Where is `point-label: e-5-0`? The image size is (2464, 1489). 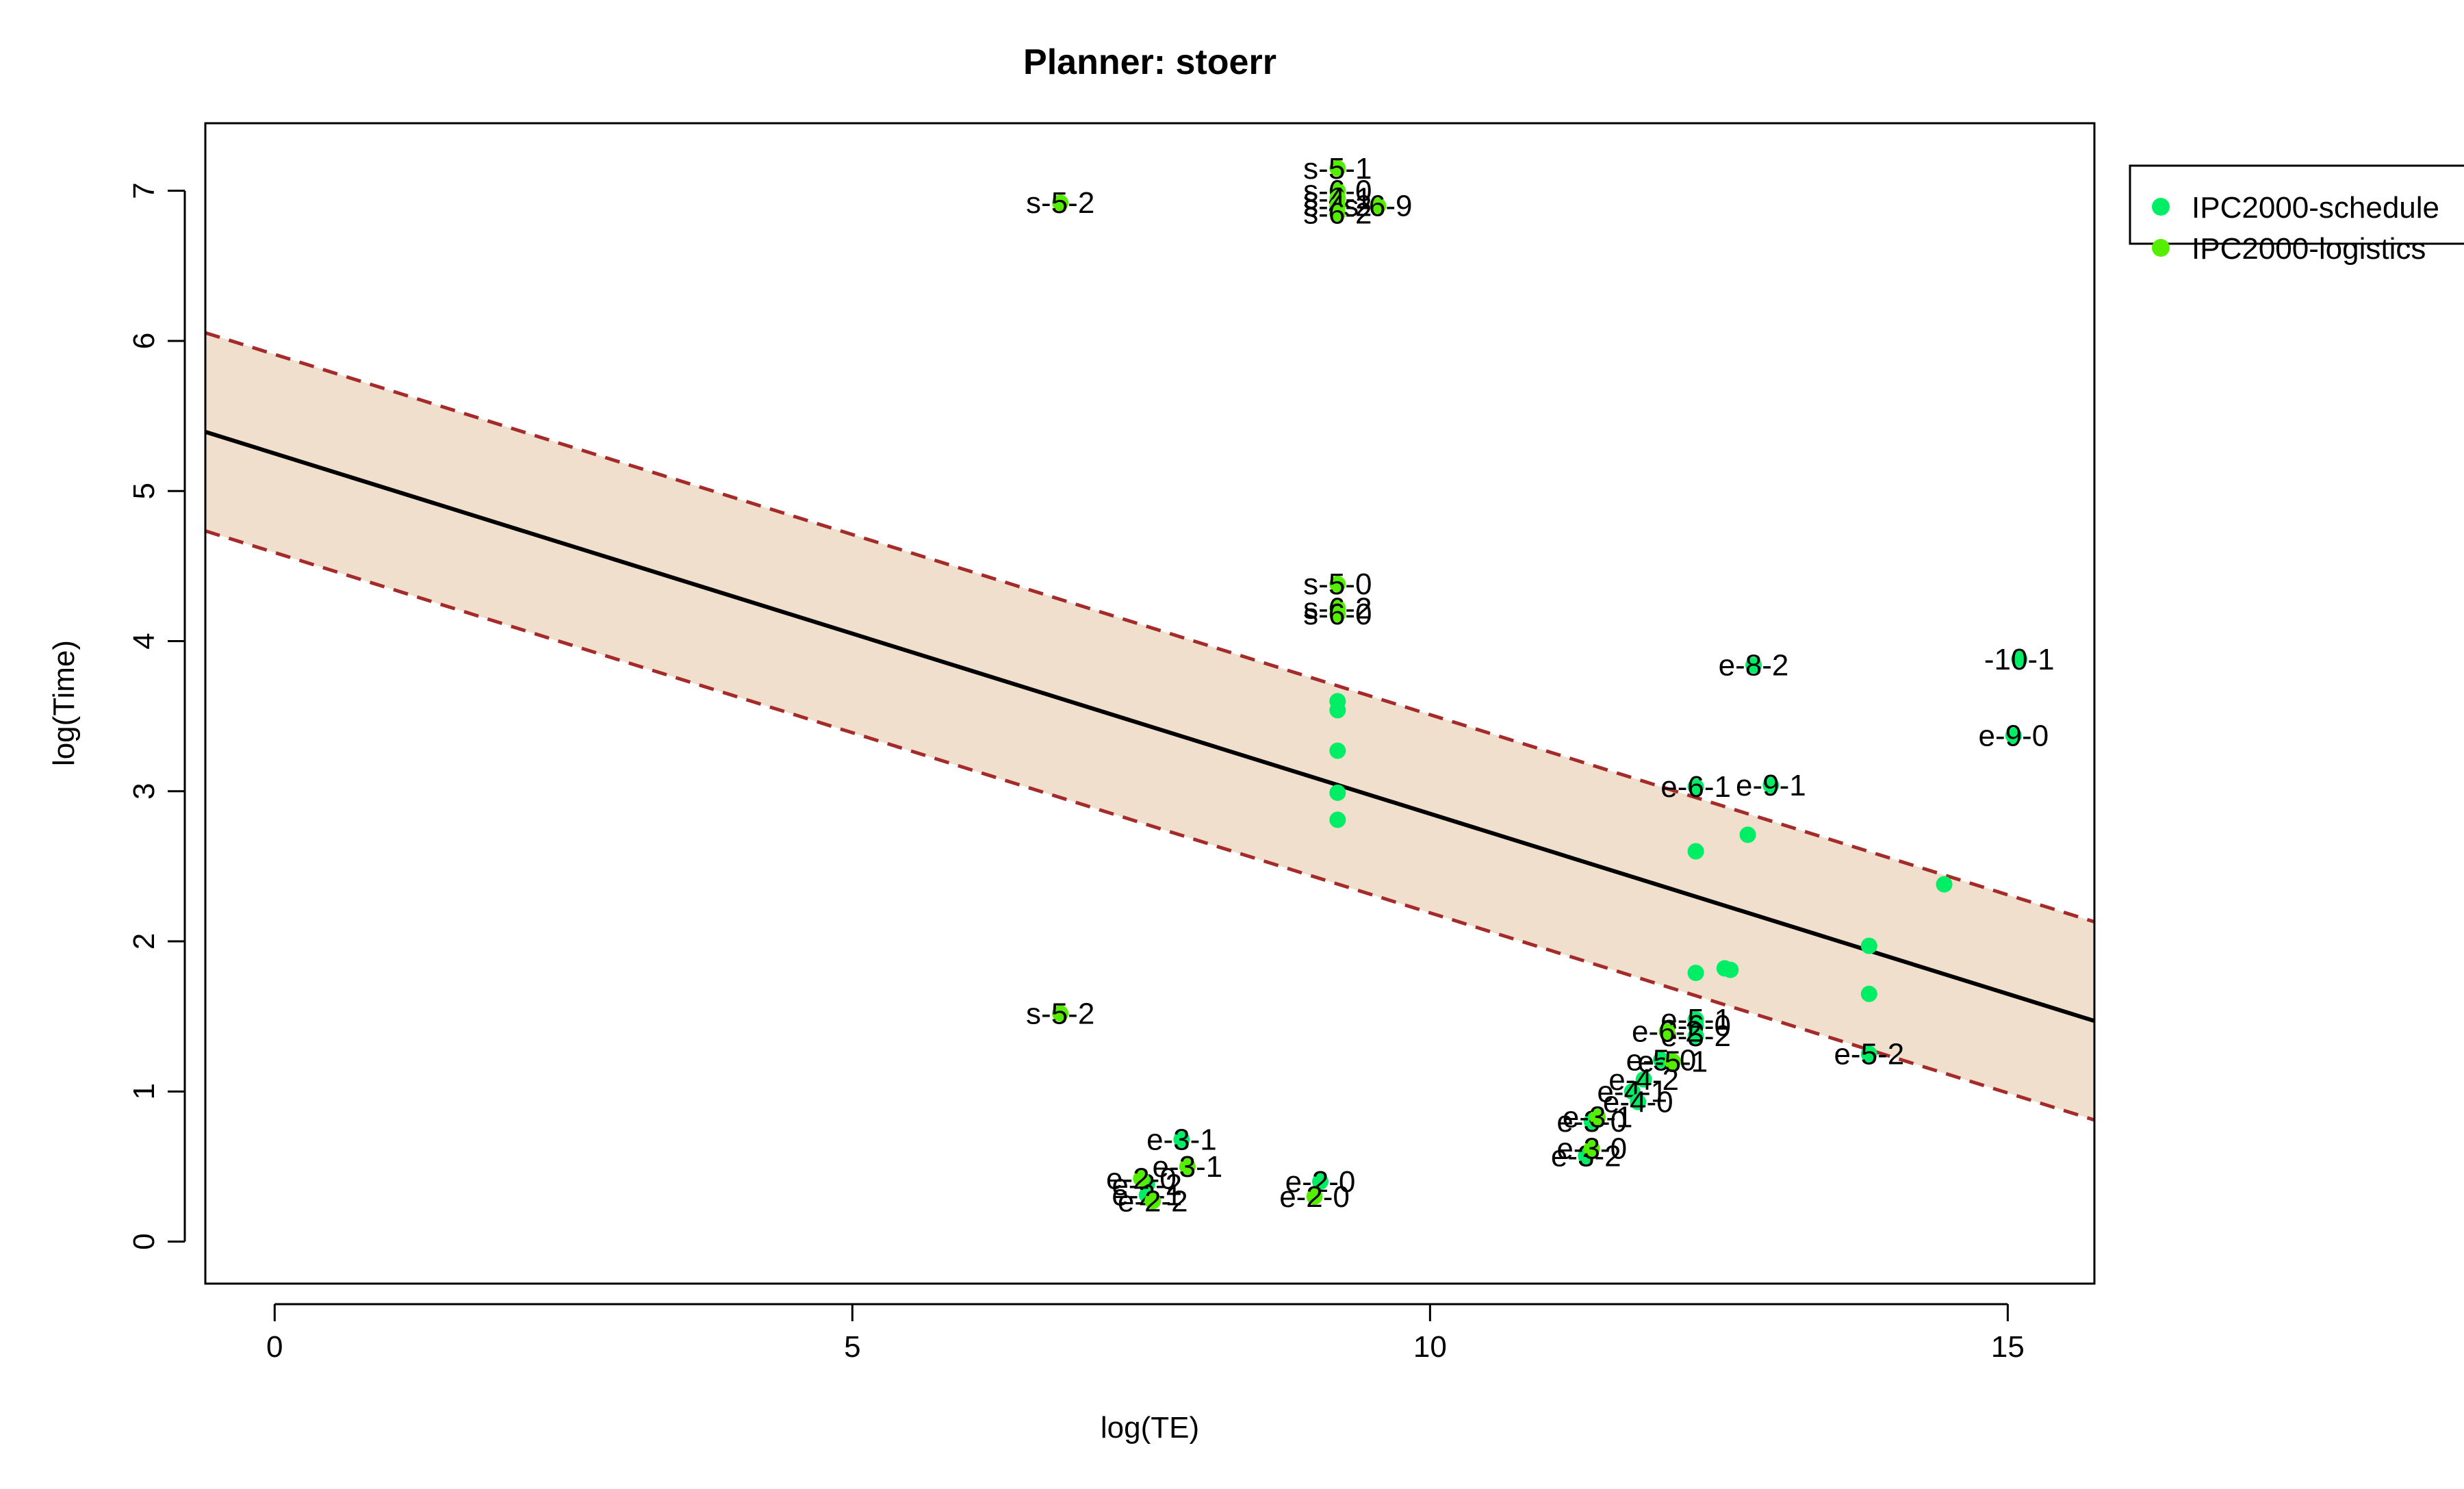
point-label: e-5-0 is located at coordinates (1662, 1060).